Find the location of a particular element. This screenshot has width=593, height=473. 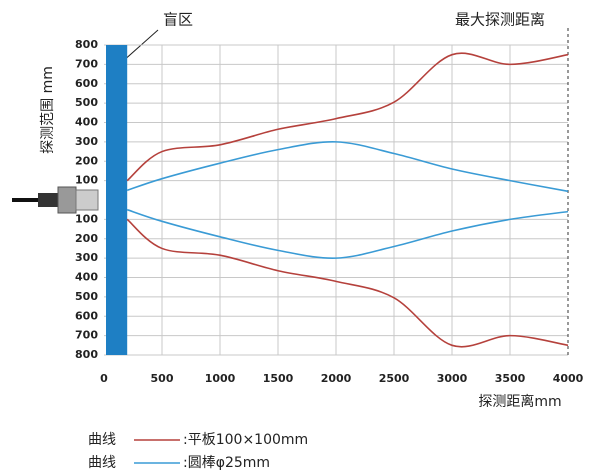

blind-zone-label: 盲区 is located at coordinates (178, 20).